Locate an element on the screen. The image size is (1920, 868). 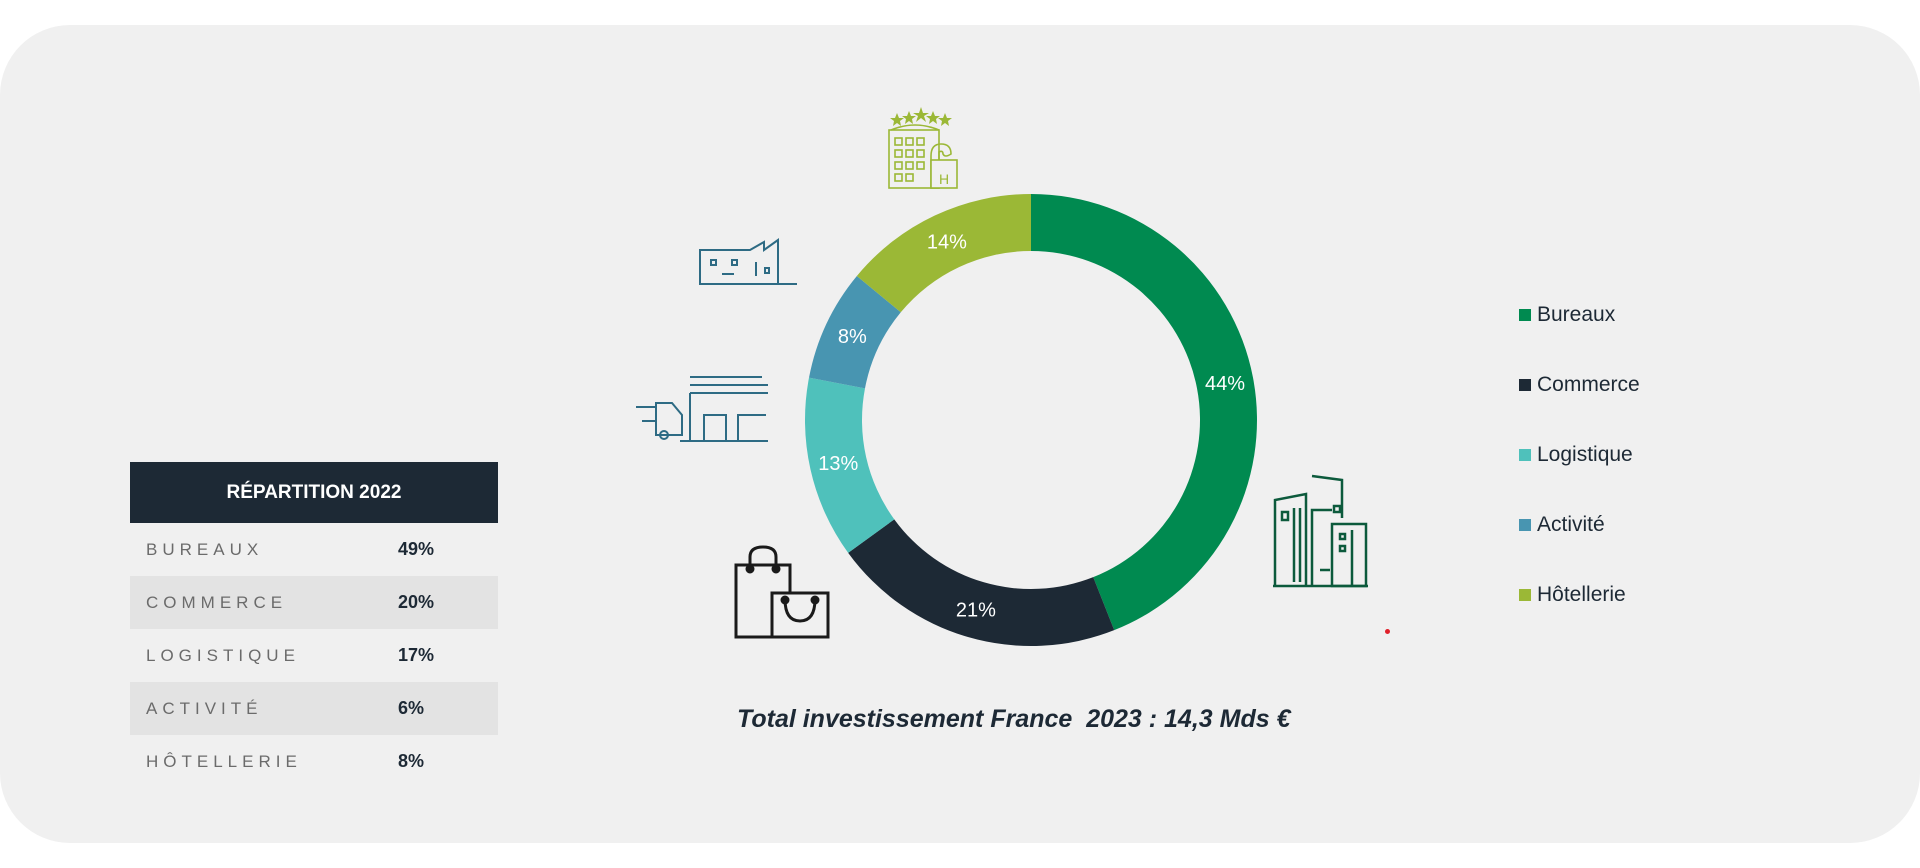
legend-label: Hôtellerie is located at coordinates (1581, 594).